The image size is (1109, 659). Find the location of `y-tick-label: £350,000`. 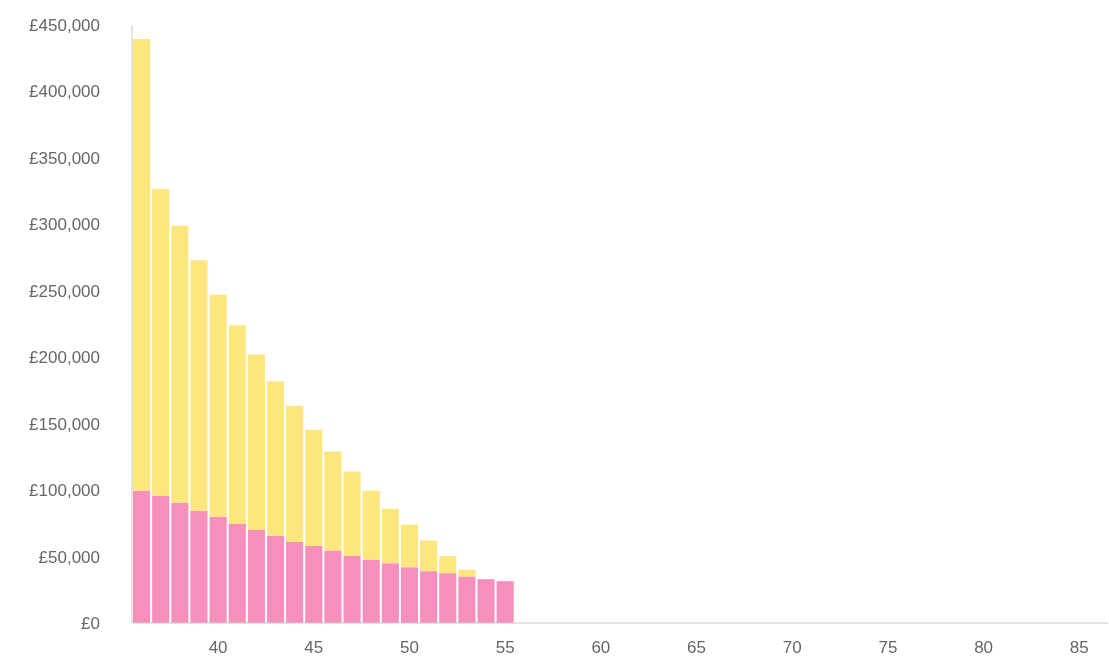

y-tick-label: £350,000 is located at coordinates (64, 158).